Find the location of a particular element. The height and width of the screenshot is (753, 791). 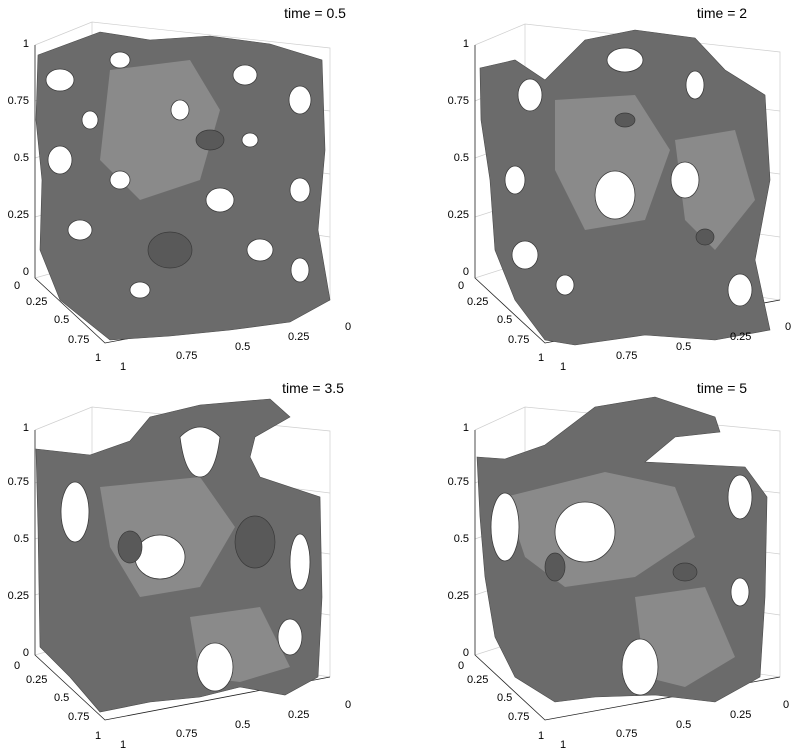

subplot-title: time = 5 is located at coordinates (722, 388).